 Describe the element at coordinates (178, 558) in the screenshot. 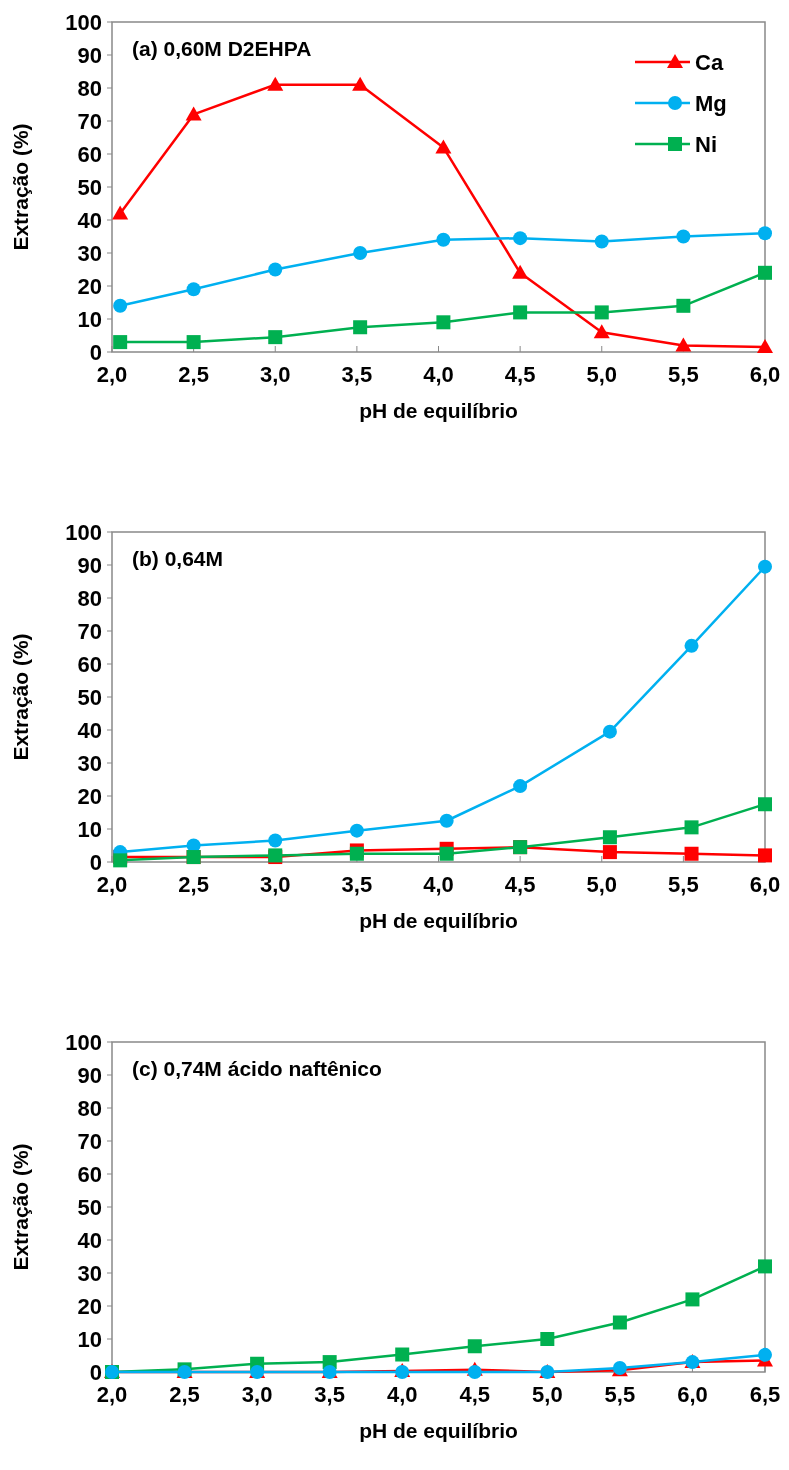

I see `text: (b) 0,64M` at that location.